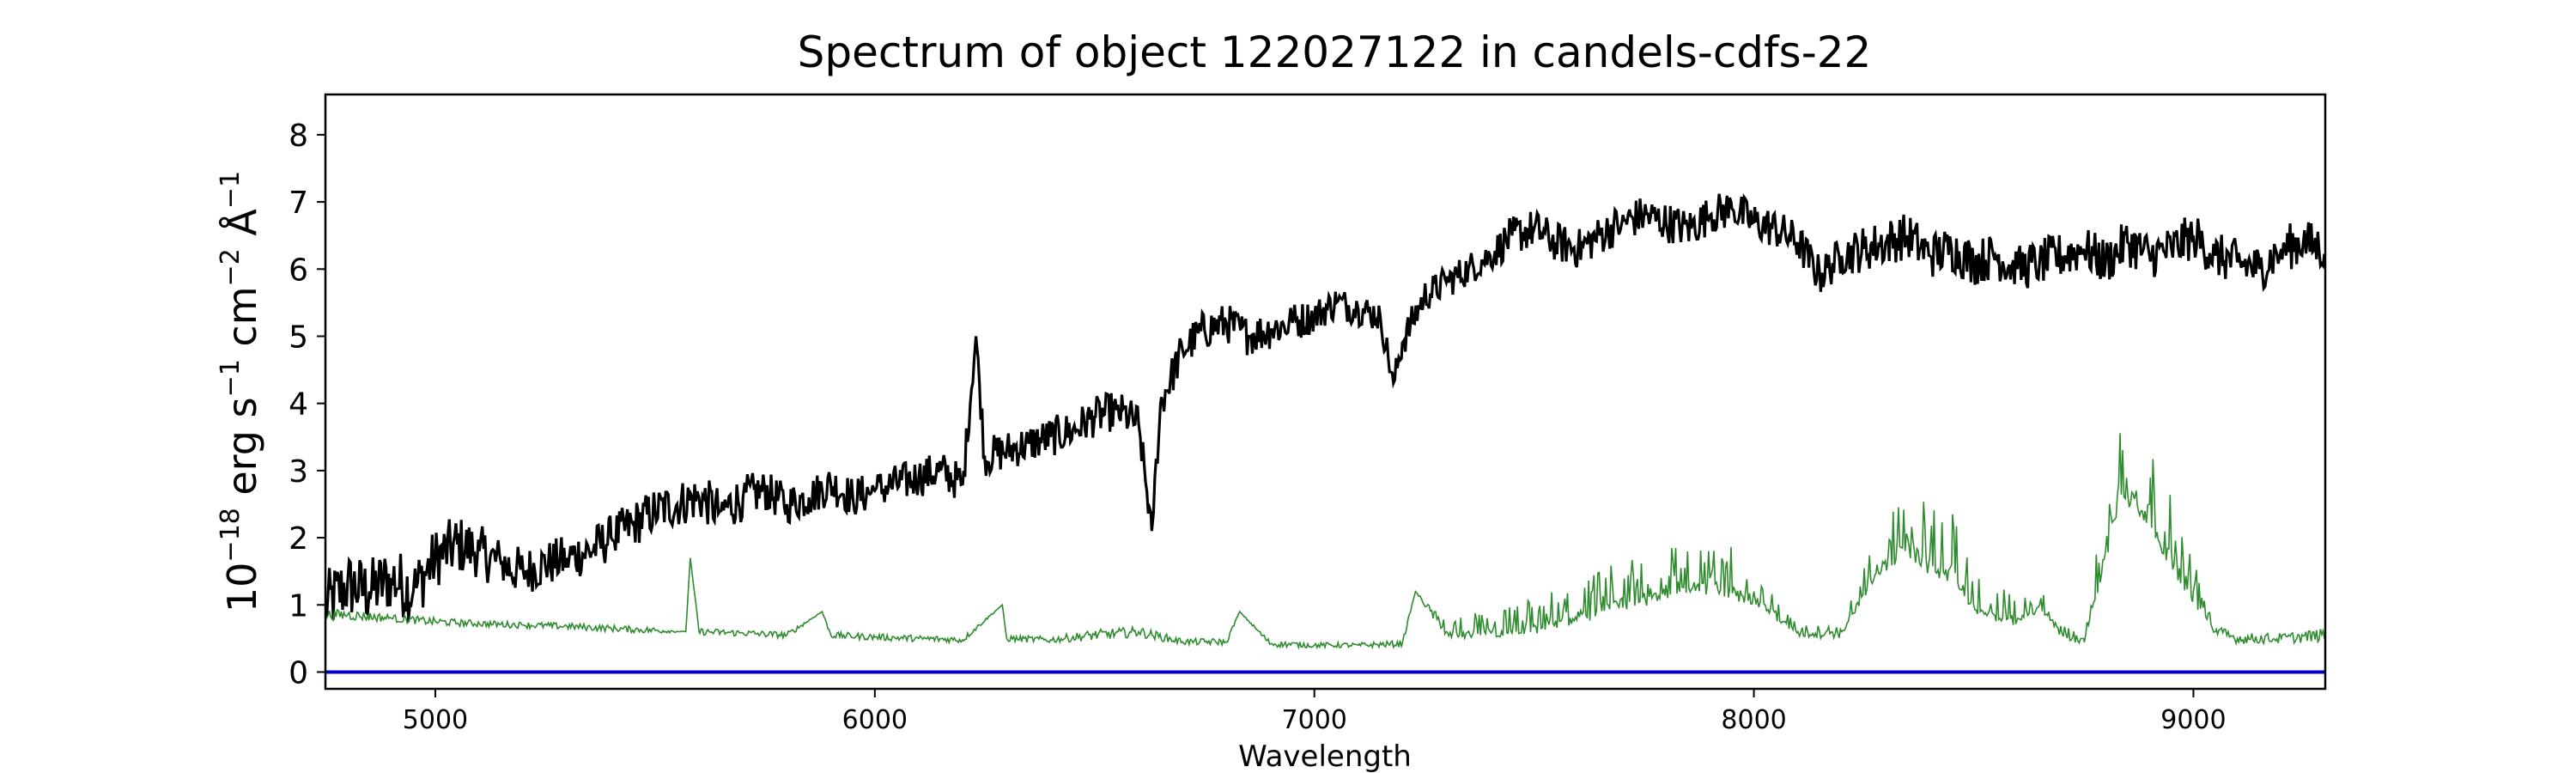  What do you see at coordinates (435, 720) in the screenshot?
I see `x-tick-label: 5000` at bounding box center [435, 720].